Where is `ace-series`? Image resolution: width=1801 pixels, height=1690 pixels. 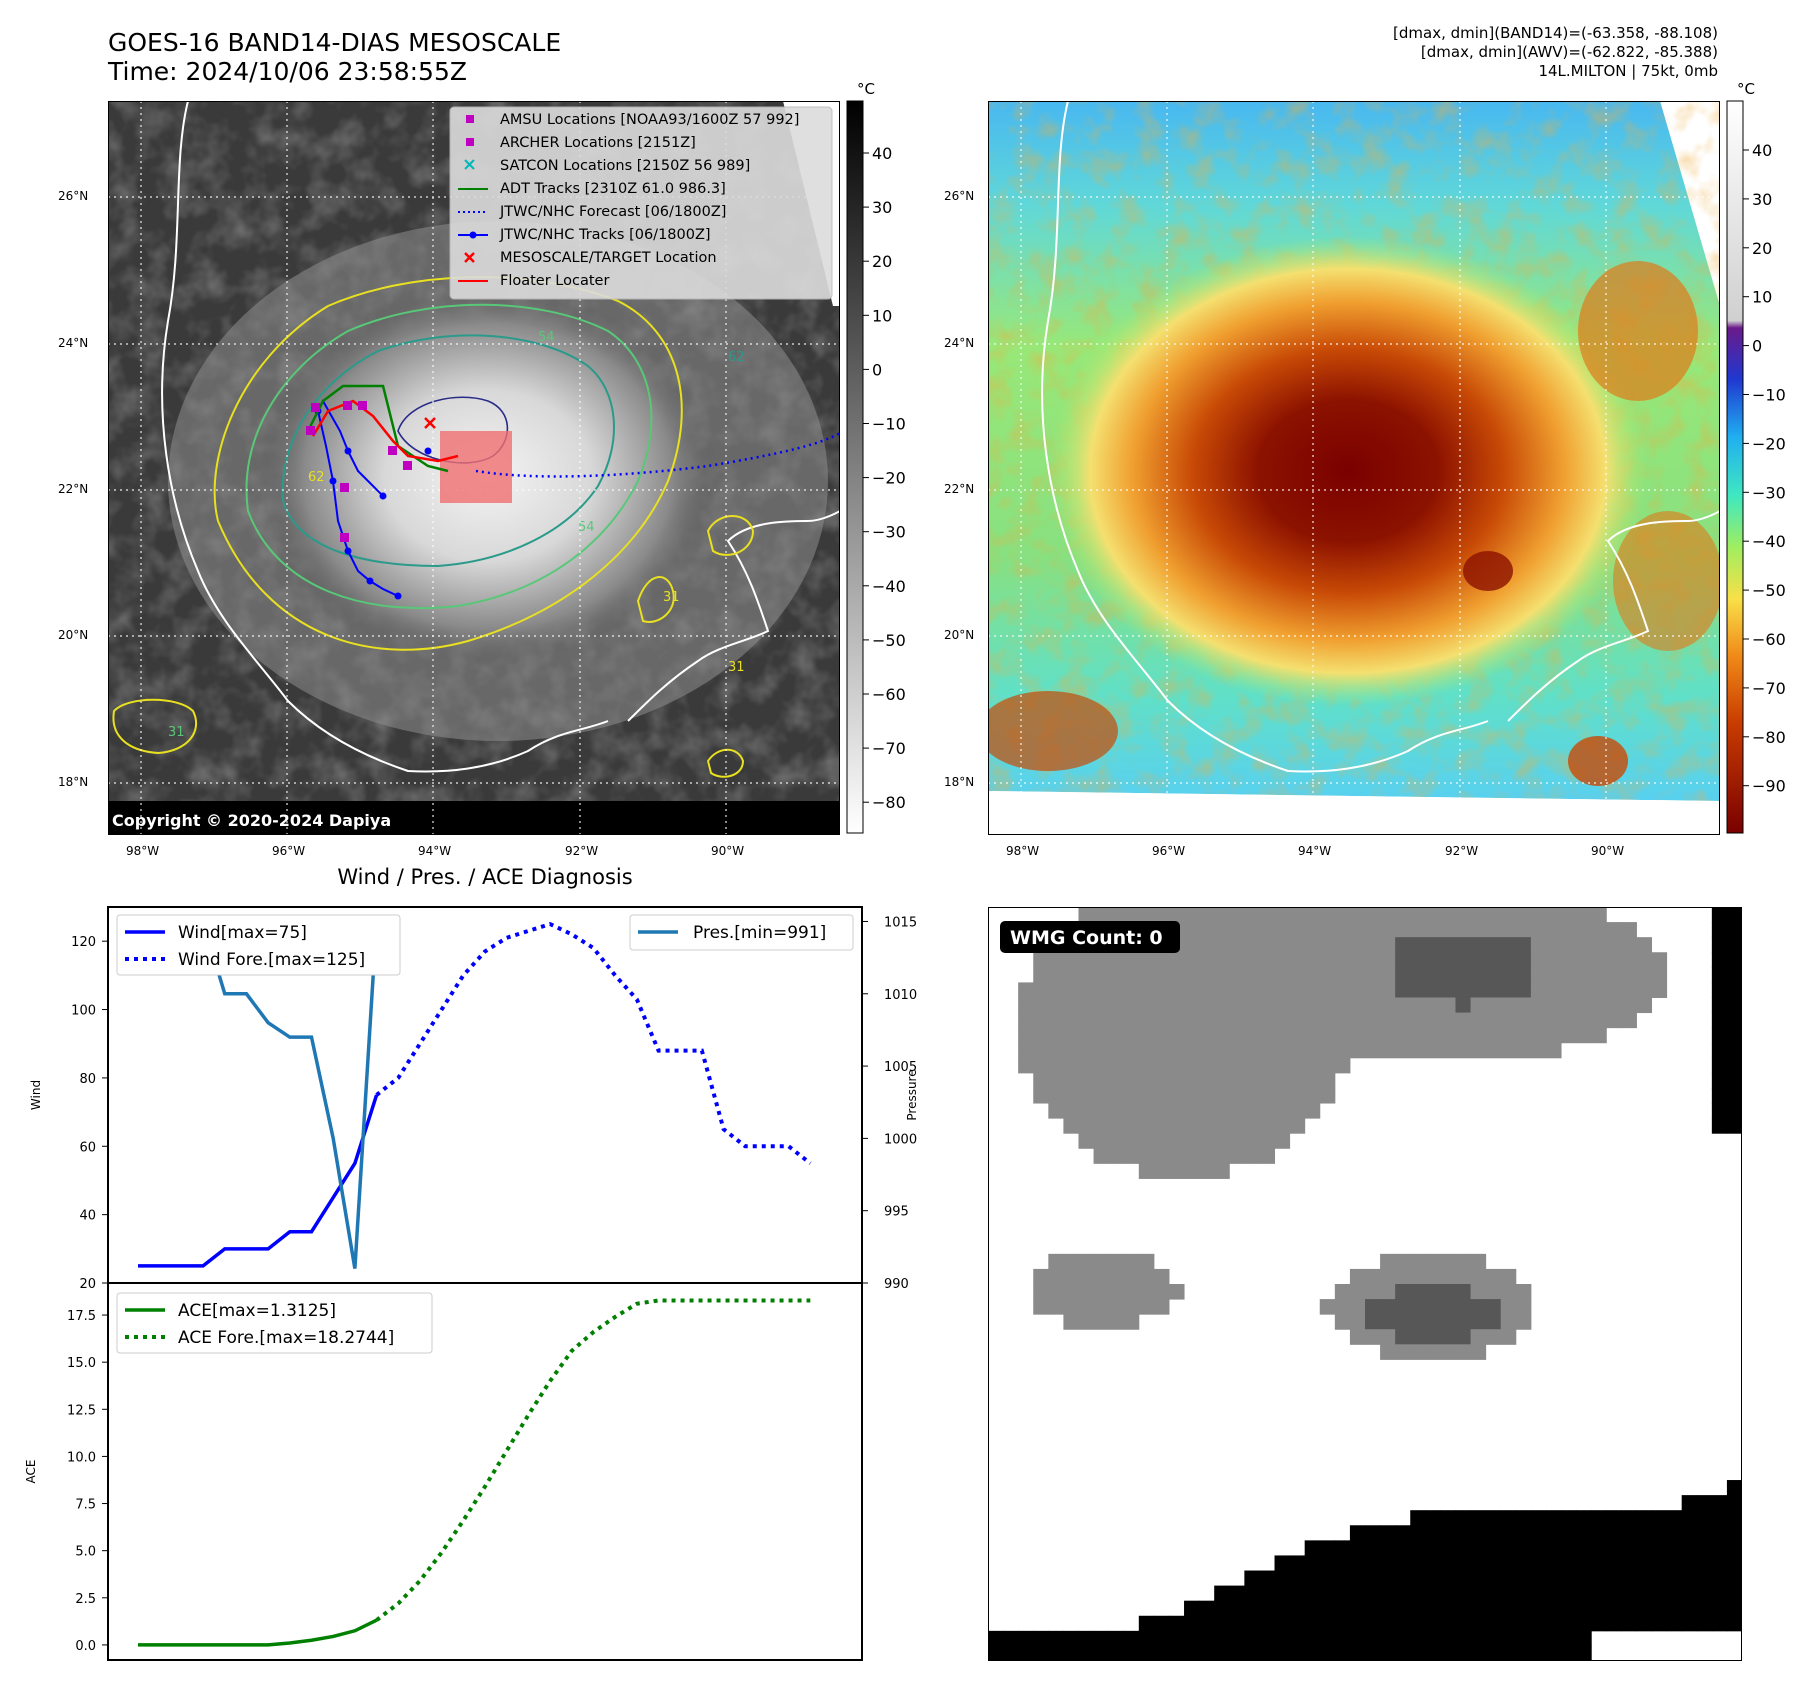
ace-series is located at coordinates (258, 1632).